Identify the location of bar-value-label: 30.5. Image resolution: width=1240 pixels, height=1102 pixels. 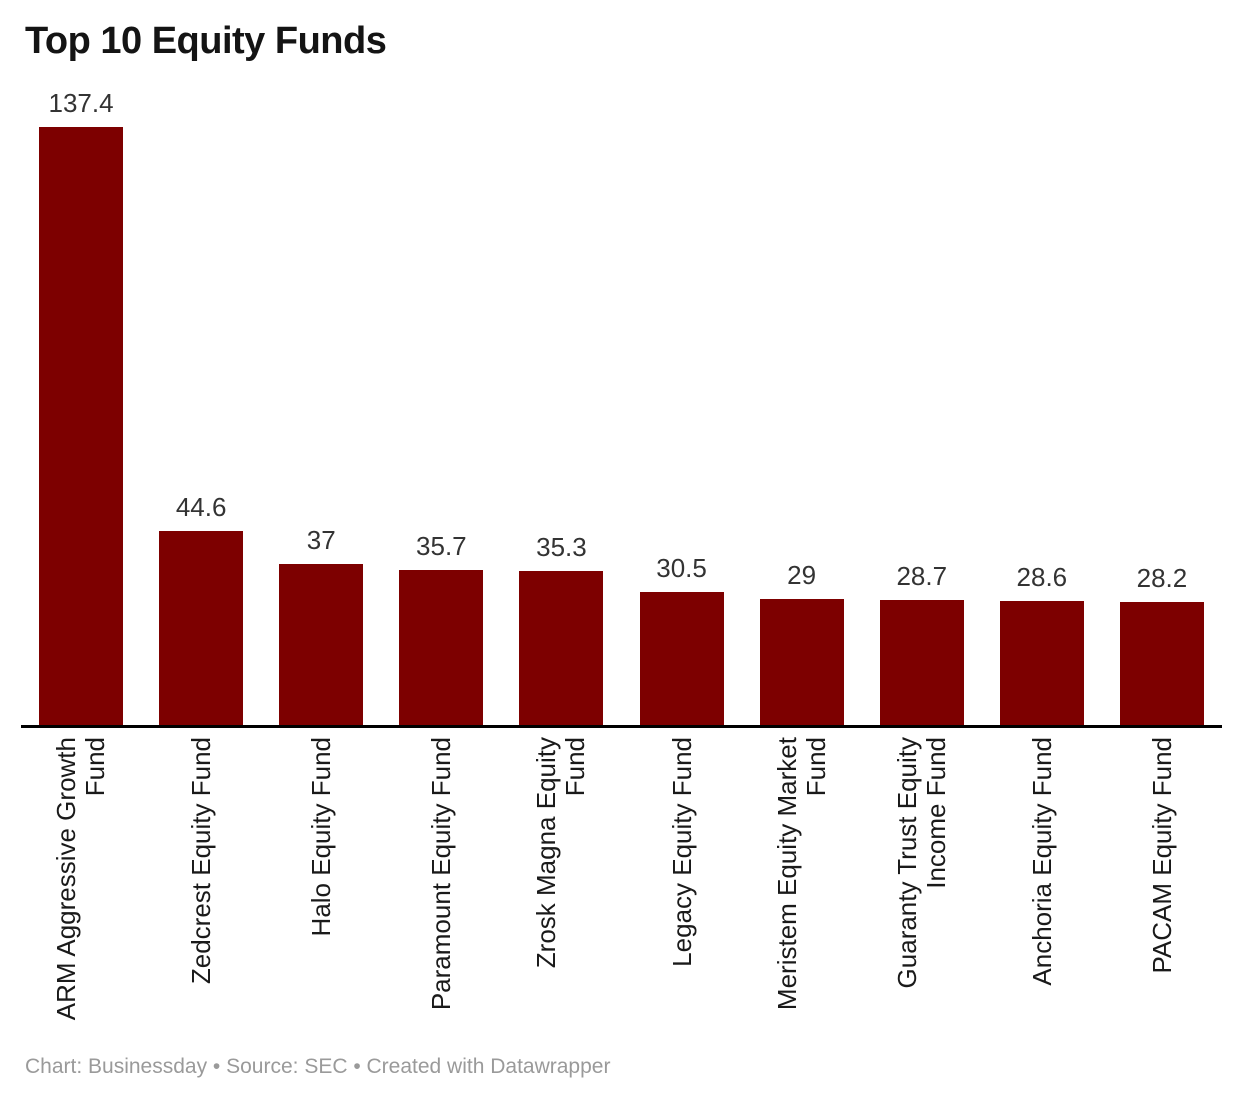
(681, 568).